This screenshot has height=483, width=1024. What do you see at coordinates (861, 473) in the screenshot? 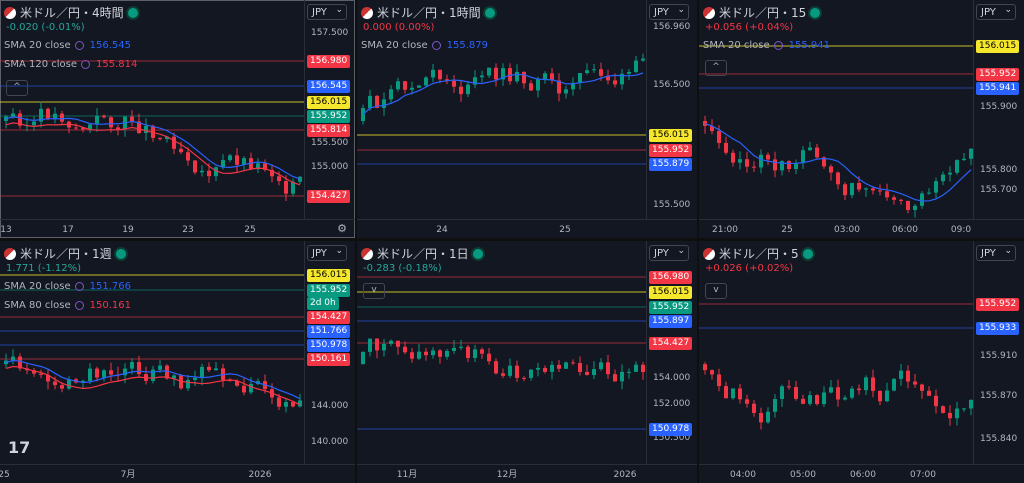
I see `time-axis: 04:00 05:00 06:00 07:00` at bounding box center [861, 473].